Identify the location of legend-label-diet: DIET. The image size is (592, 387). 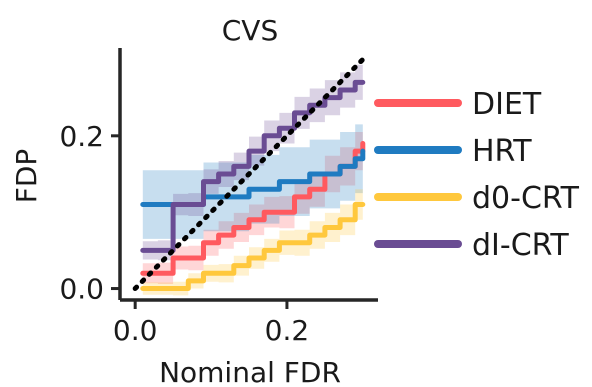
(507, 104).